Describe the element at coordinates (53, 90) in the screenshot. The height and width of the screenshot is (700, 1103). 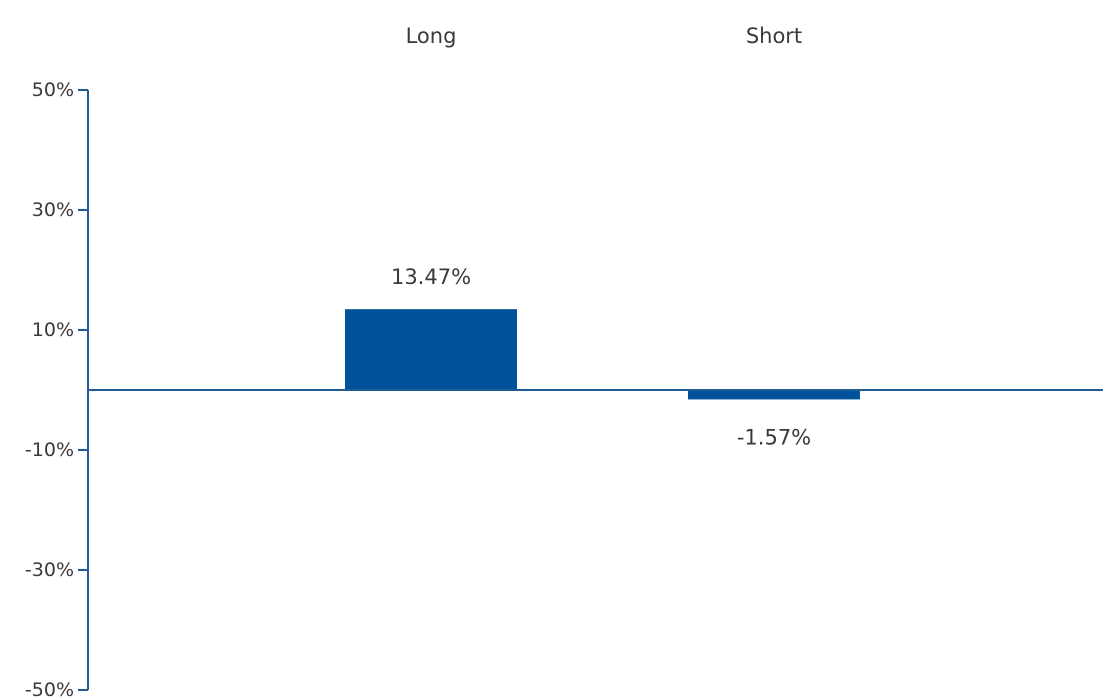
I see `y-tick-label: 50%` at that location.